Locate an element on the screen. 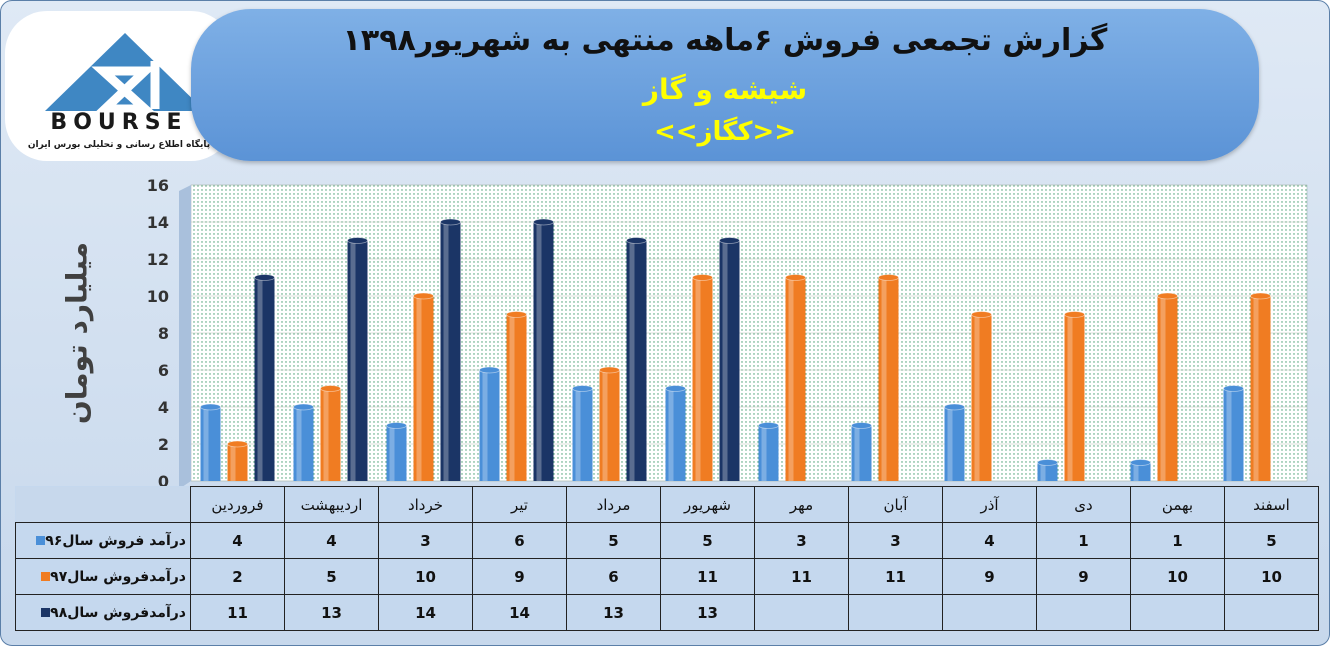 This screenshot has width=1330, height=646. legend-entry: درآمدفروش سال۹۸ is located at coordinates (103, 612).